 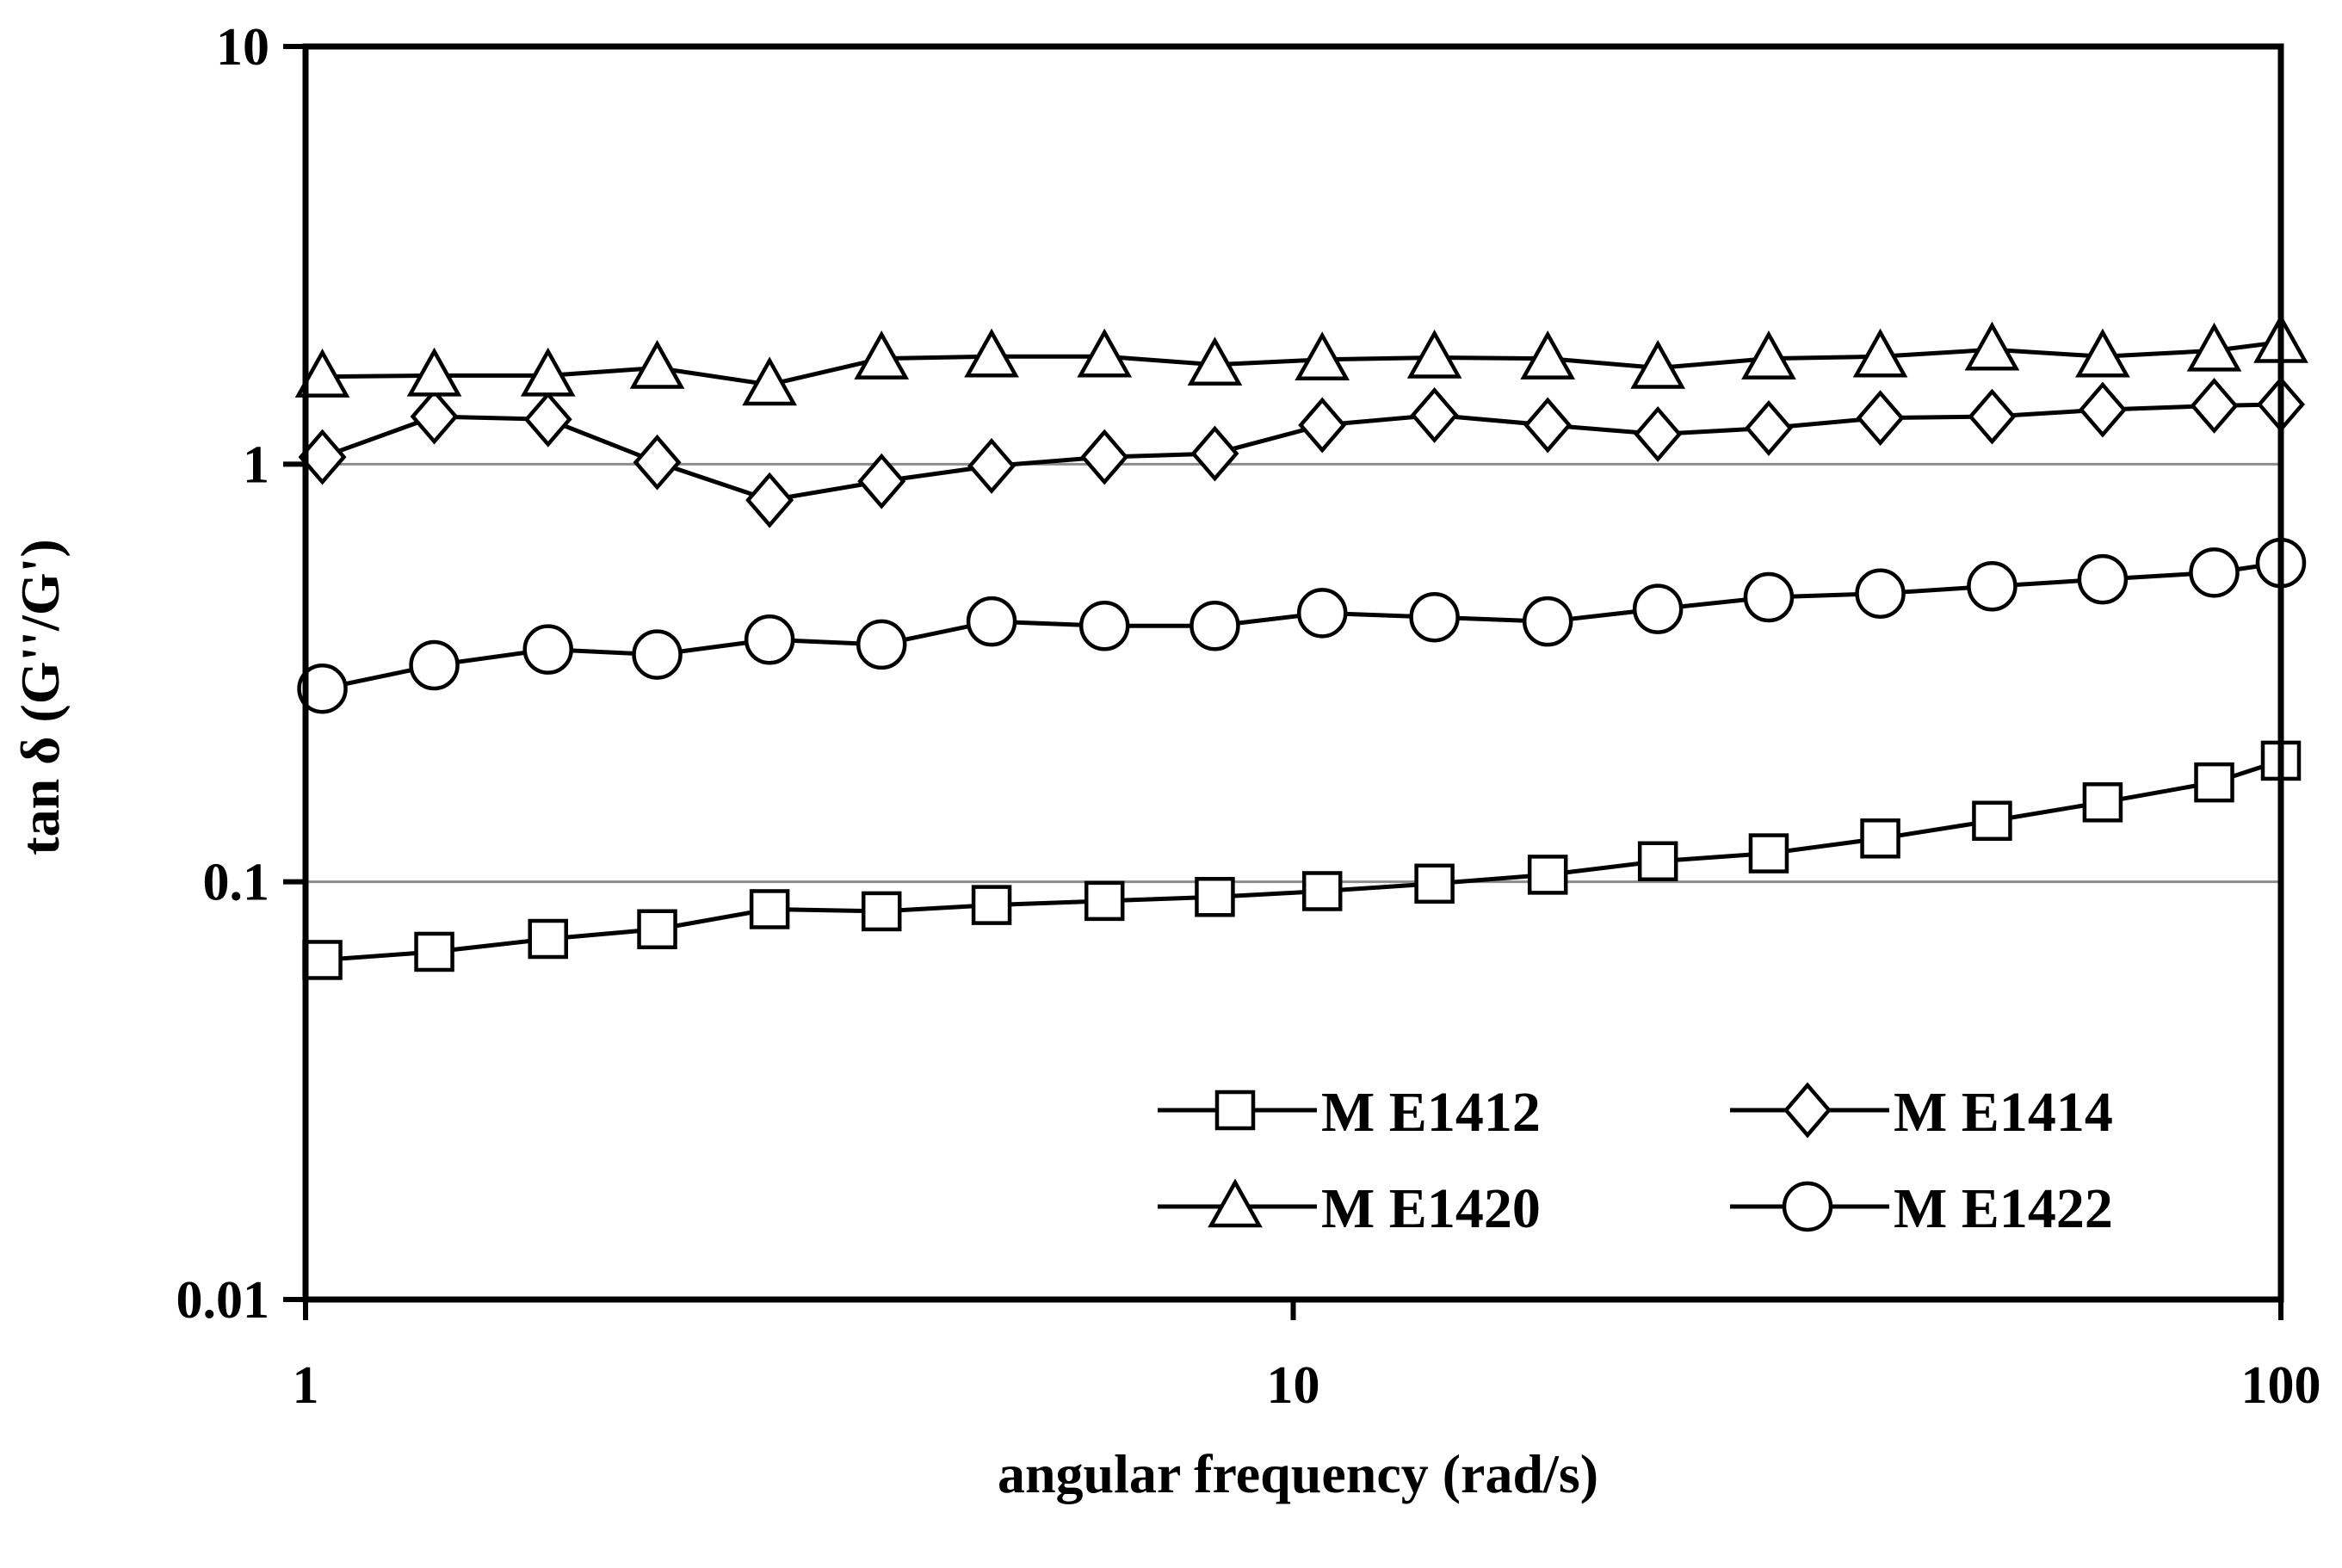 What do you see at coordinates (1294, 1386) in the screenshot?
I see `x-tick-label: 10` at bounding box center [1294, 1386].